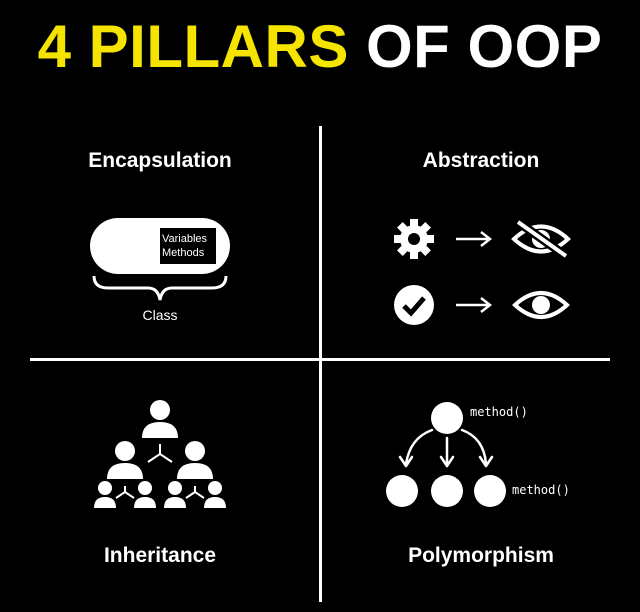  What do you see at coordinates (481, 160) in the screenshot?
I see `abstraction-title: Abstraction` at bounding box center [481, 160].